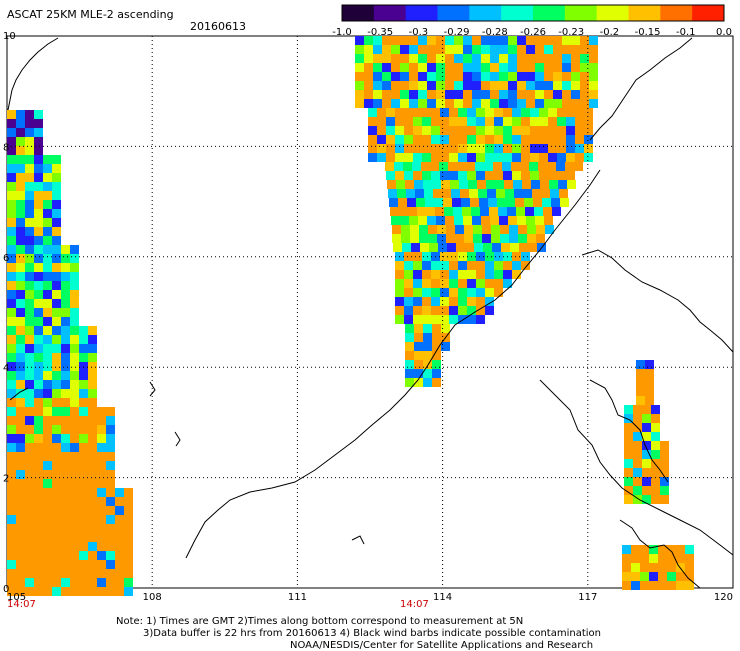 The height and width of the screenshot is (651, 740). I want to click on colorbar-frame, so click(533, 13).